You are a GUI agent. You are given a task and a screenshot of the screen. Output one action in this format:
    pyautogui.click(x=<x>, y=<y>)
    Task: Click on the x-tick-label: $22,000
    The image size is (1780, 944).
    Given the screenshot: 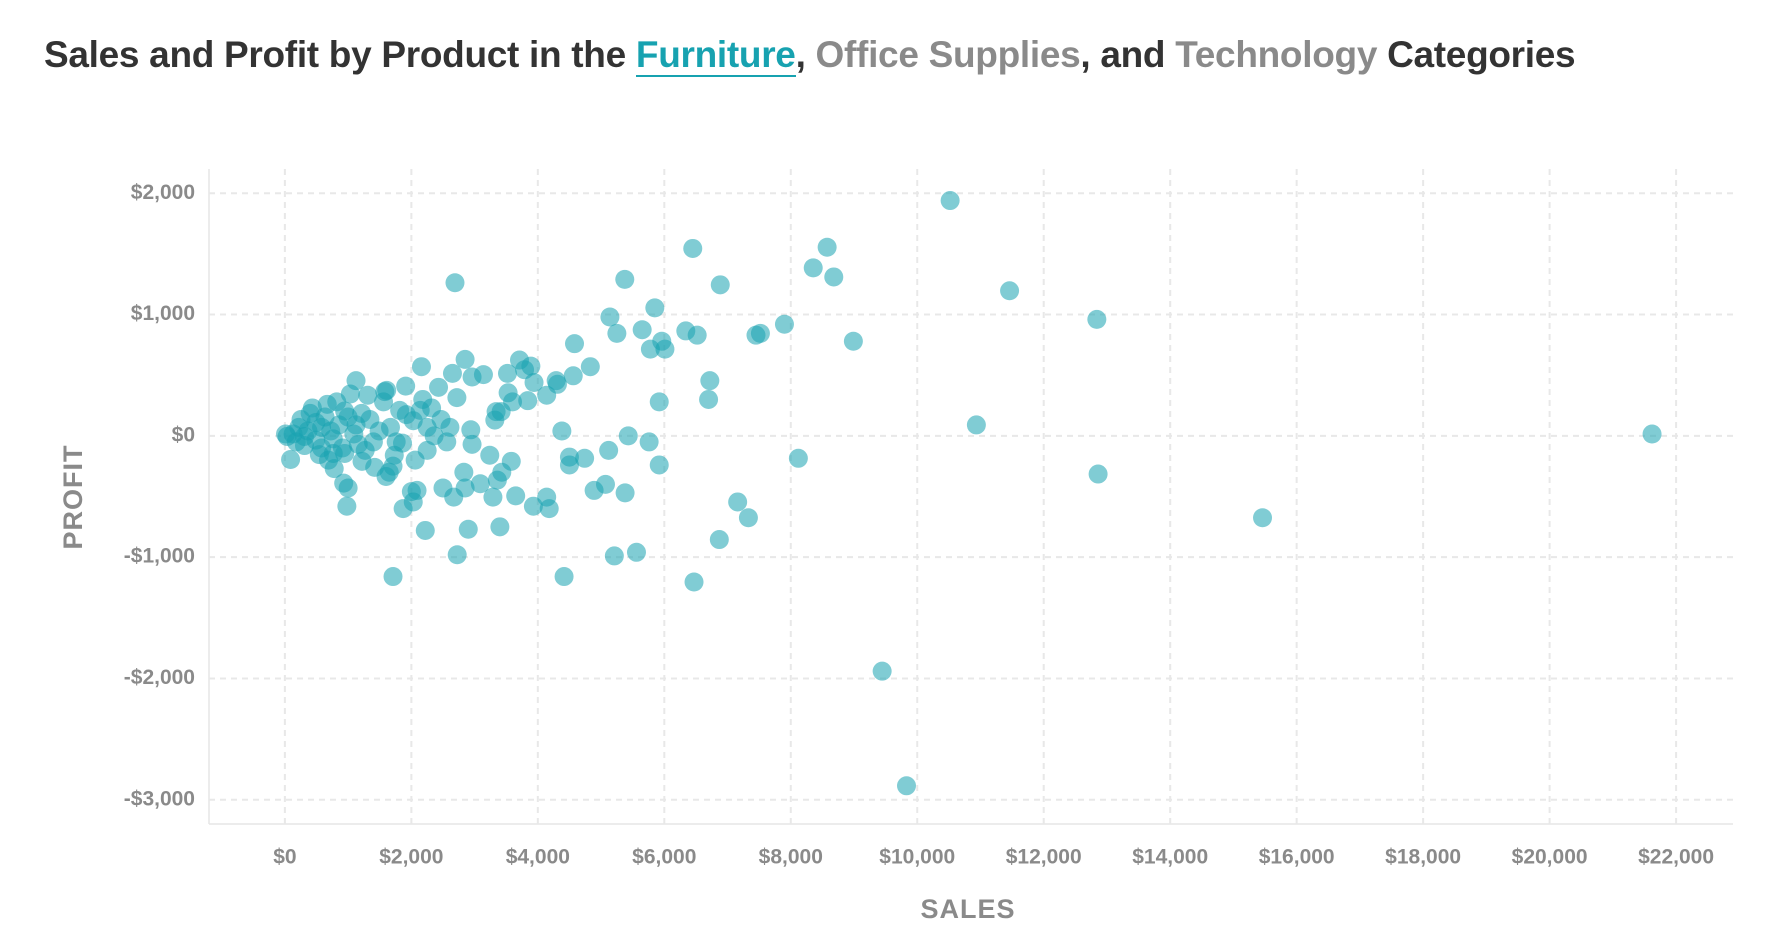 What is the action you would take?
    pyautogui.click(x=1676, y=857)
    